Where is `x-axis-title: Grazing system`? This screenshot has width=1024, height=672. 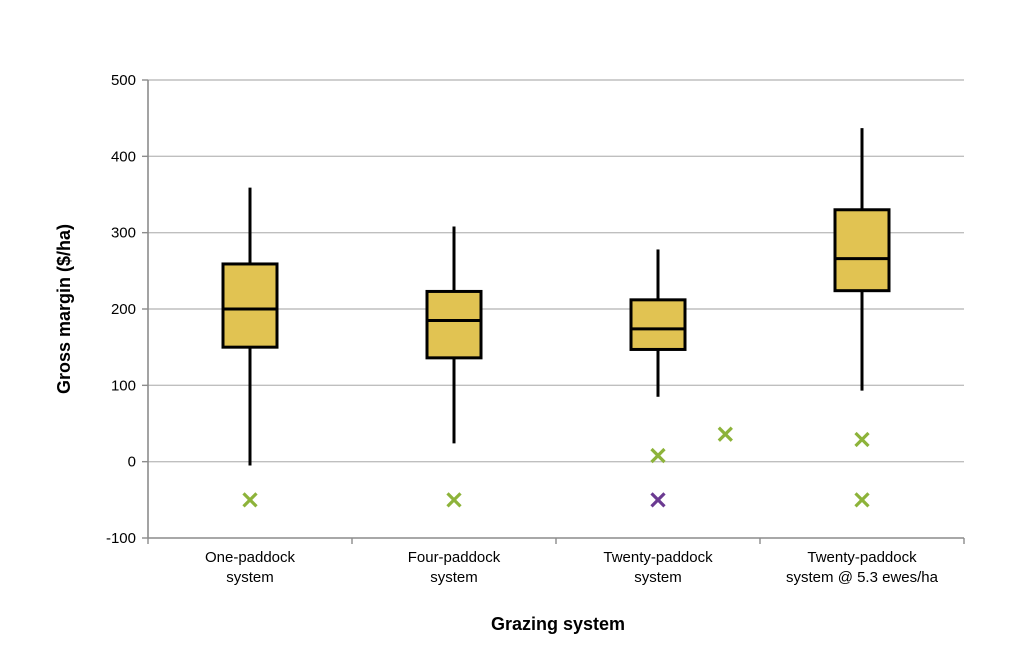 x-axis-title: Grazing system is located at coordinates (558, 624).